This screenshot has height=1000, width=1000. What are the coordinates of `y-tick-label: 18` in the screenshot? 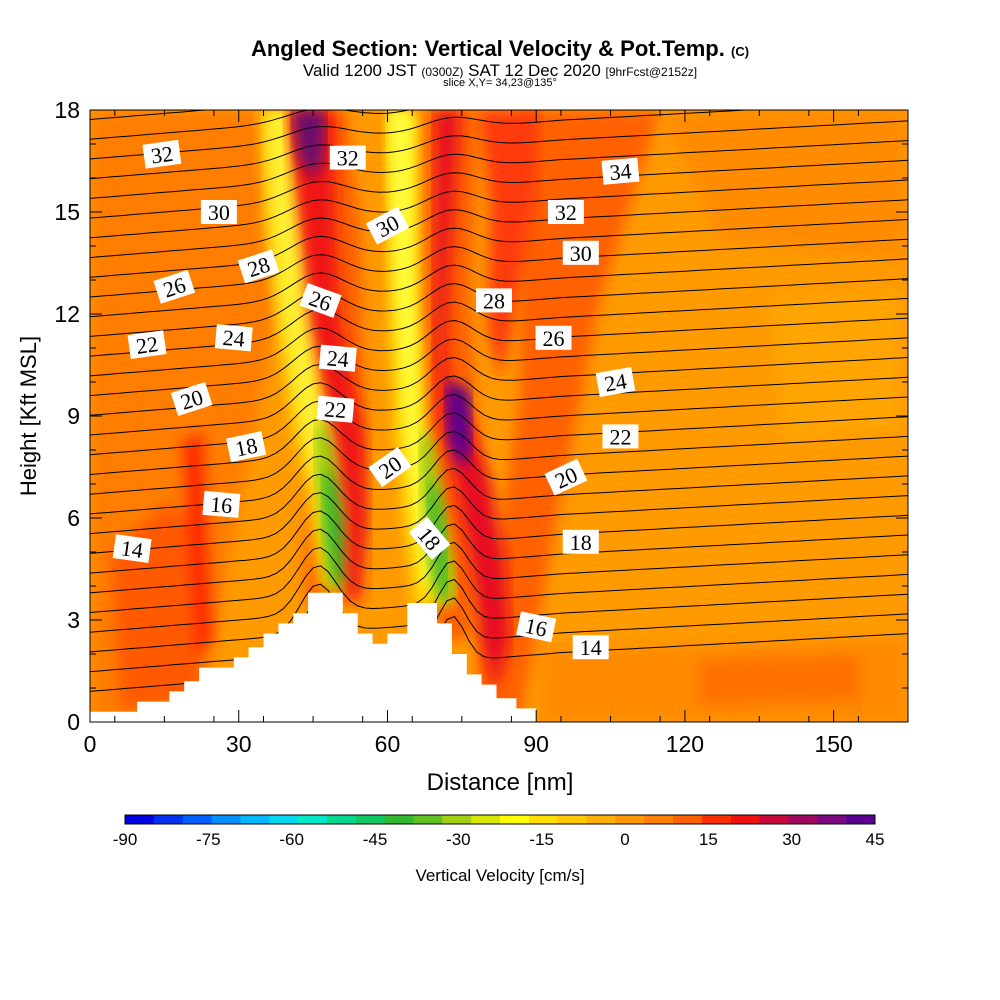 It's located at (67, 110).